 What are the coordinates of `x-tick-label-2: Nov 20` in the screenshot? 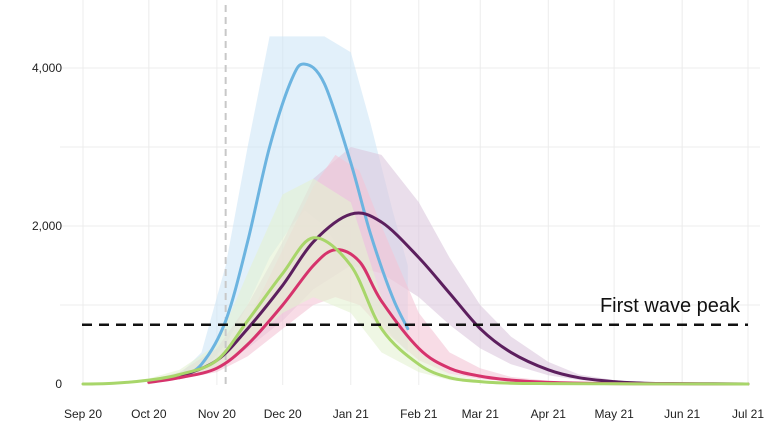 It's located at (217, 414).